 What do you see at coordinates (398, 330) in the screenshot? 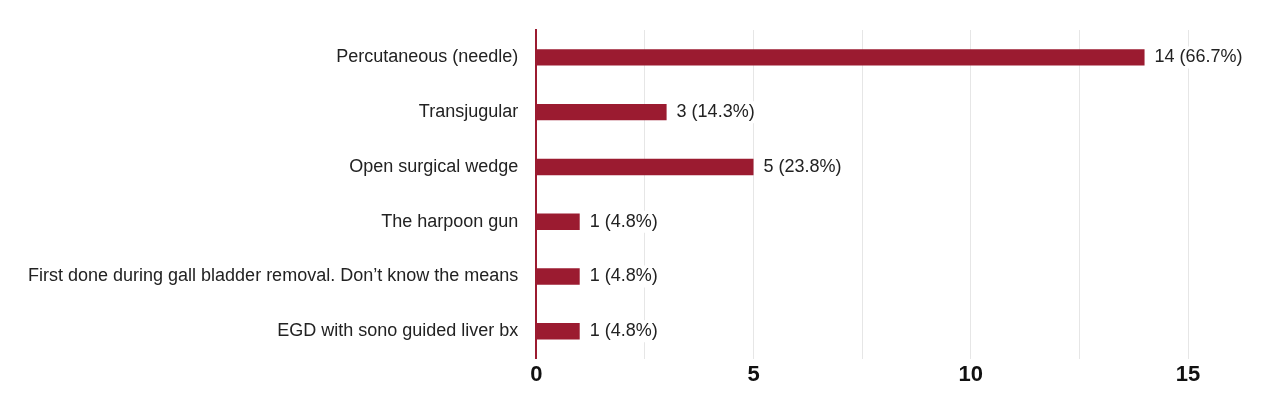
I see `y-tick-label: EGD with sono guided liver bx` at bounding box center [398, 330].